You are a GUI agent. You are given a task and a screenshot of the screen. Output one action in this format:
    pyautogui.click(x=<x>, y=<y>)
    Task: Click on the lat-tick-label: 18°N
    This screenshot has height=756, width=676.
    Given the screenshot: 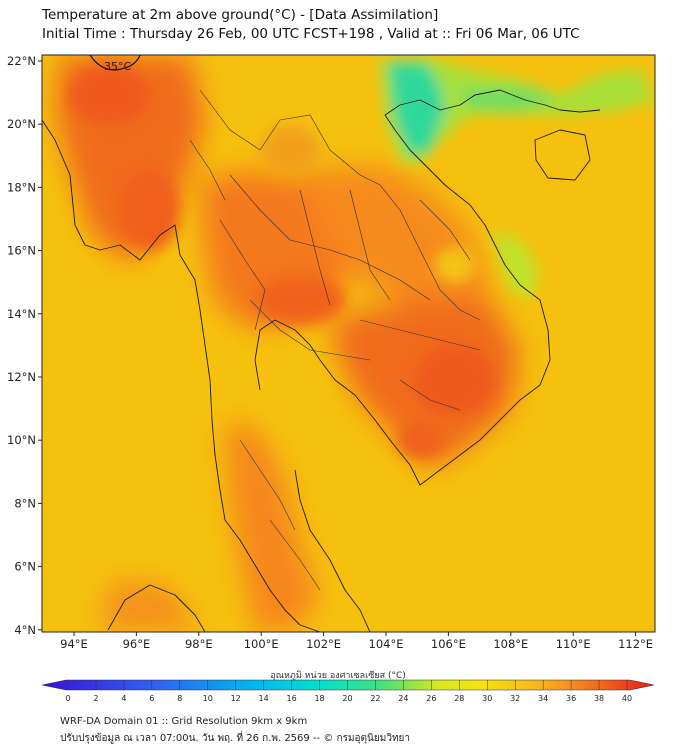 What is the action you would take?
    pyautogui.click(x=21, y=187)
    